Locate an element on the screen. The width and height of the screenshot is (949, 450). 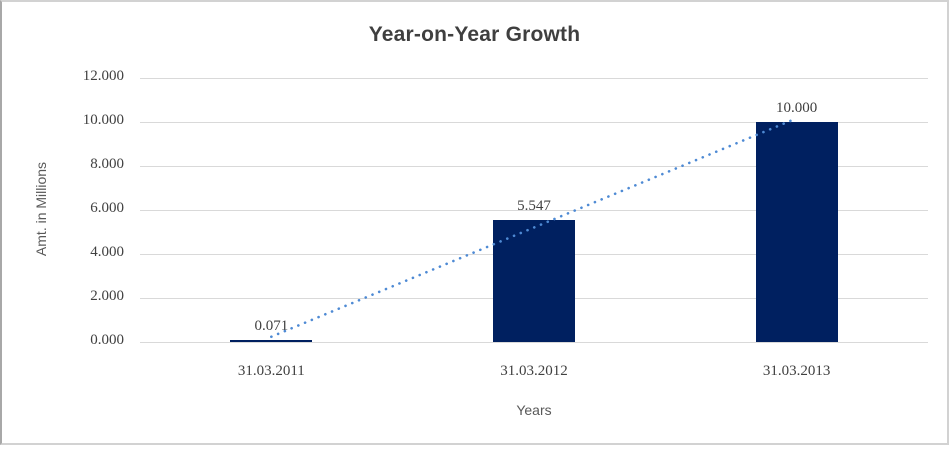
y-tick-label: 8.000 is located at coordinates (107, 164).